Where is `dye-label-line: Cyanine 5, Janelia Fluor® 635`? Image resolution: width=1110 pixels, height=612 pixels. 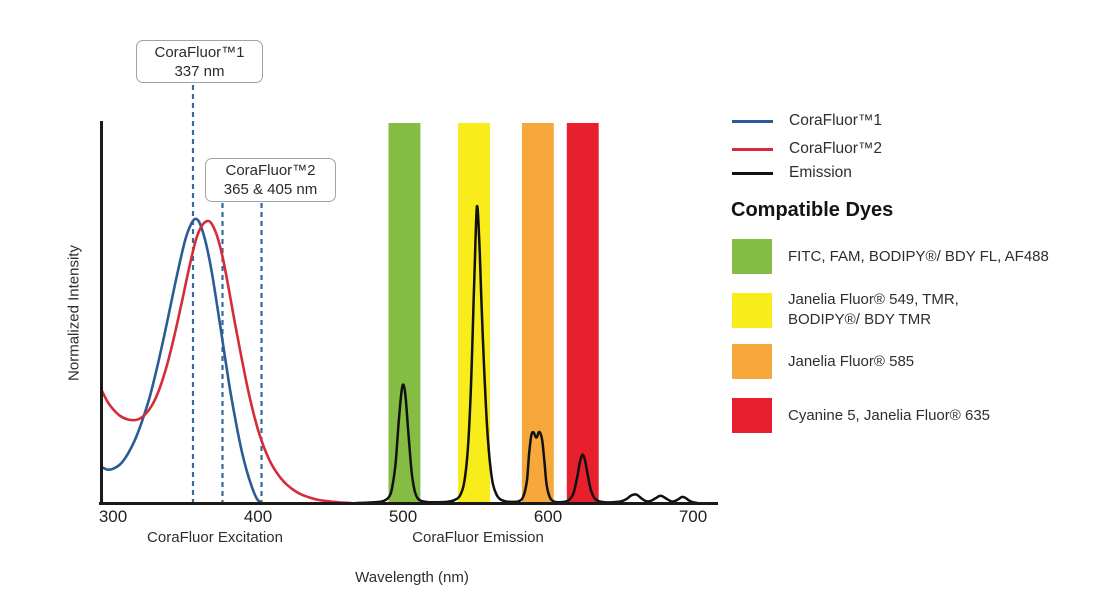 dye-label-line: Cyanine 5, Janelia Fluor® 635 is located at coordinates (889, 415).